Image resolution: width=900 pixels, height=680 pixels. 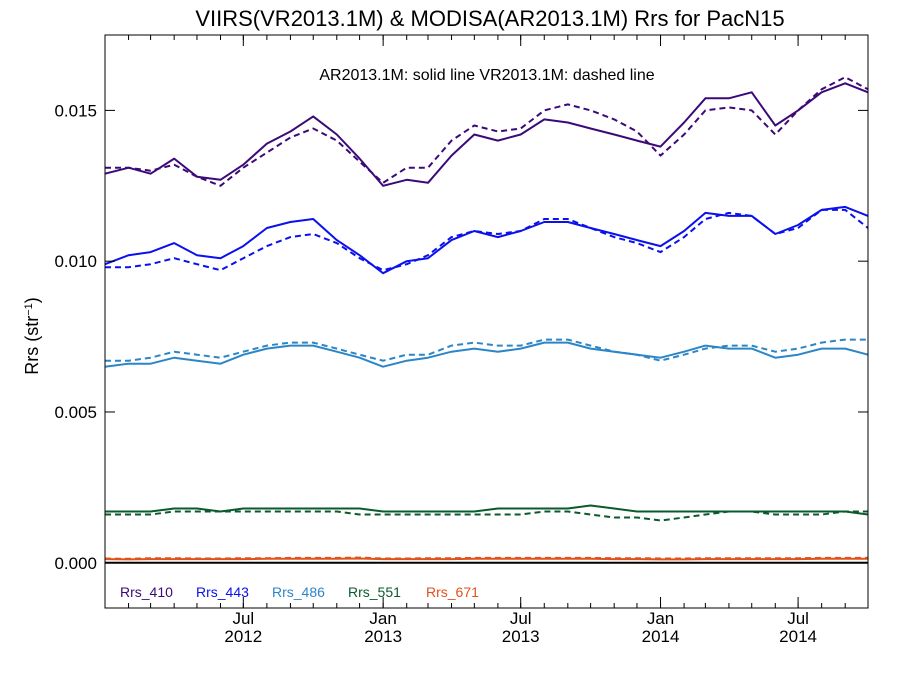 I want to click on rrs-443-dashed-line, so click(x=487, y=240).